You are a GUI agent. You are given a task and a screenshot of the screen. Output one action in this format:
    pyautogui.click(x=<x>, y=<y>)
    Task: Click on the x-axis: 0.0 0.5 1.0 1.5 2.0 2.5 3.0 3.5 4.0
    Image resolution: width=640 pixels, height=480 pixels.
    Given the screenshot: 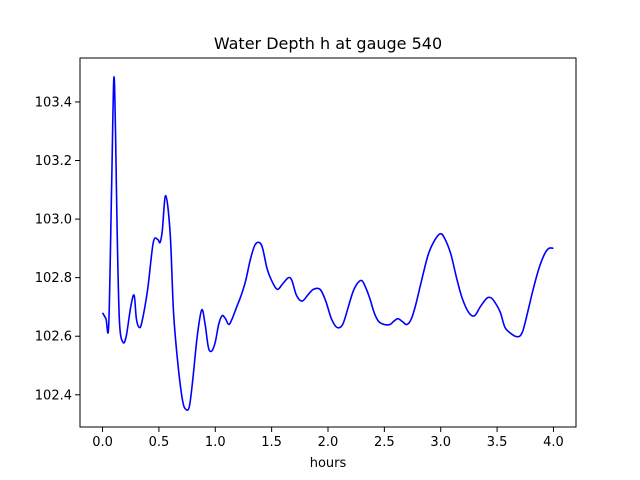 What is the action you would take?
    pyautogui.click(x=328, y=438)
    